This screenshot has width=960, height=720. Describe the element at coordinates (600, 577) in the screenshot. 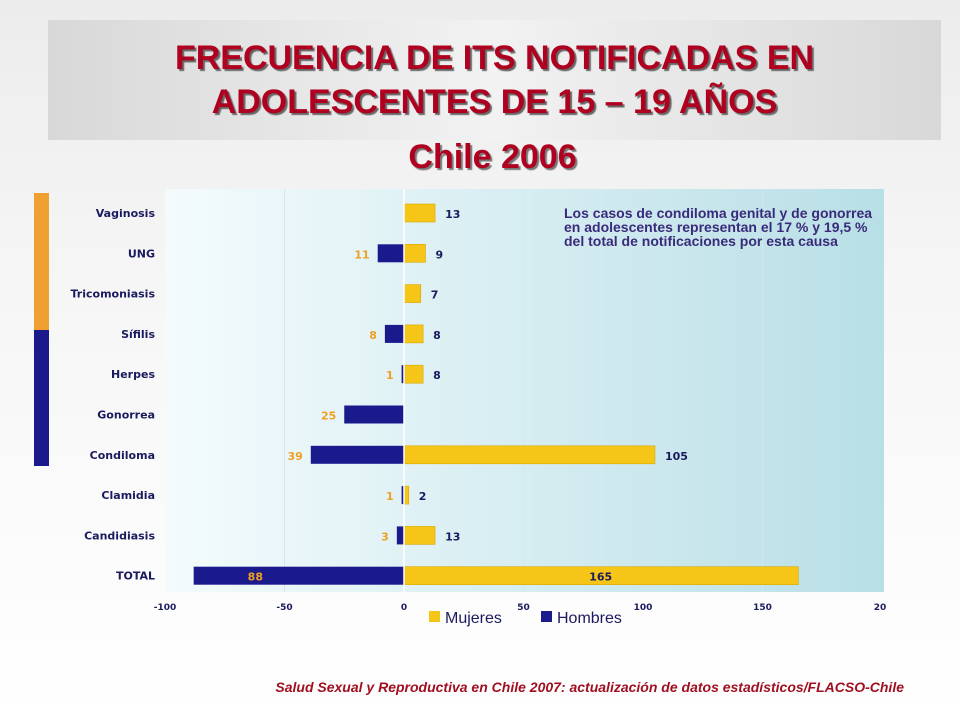

I see `value-label-mujeres: 165` at that location.